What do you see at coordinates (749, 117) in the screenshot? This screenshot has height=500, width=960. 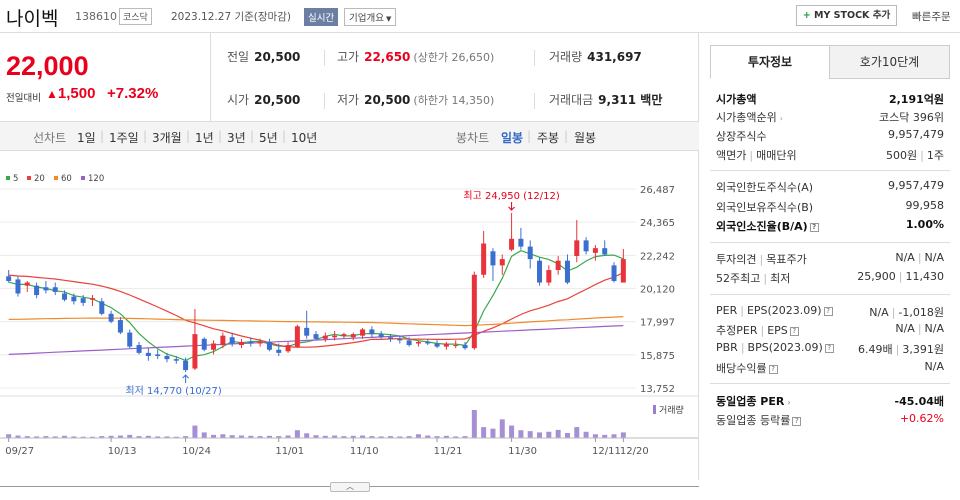 I see `label: 시가총액순위 ›` at bounding box center [749, 117].